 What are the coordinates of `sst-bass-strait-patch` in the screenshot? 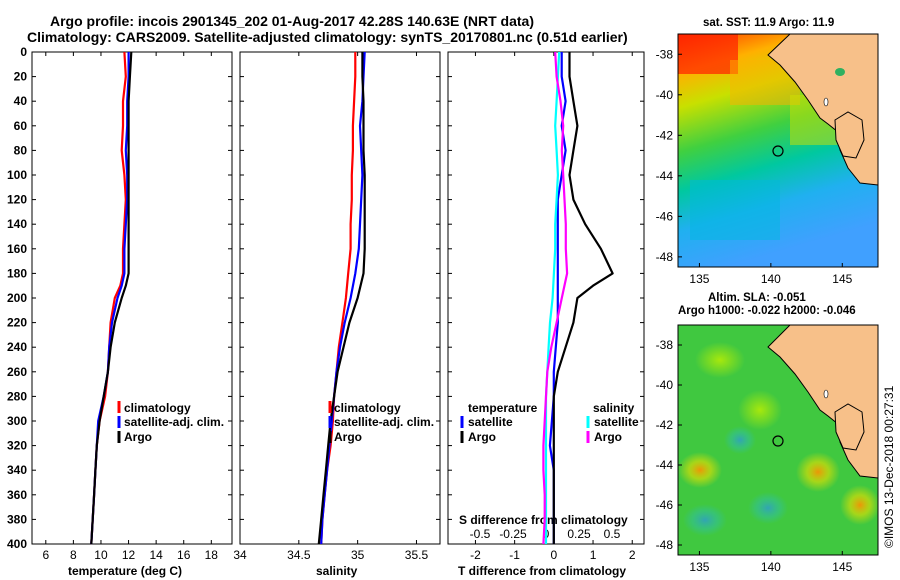 It's located at (840, 72).